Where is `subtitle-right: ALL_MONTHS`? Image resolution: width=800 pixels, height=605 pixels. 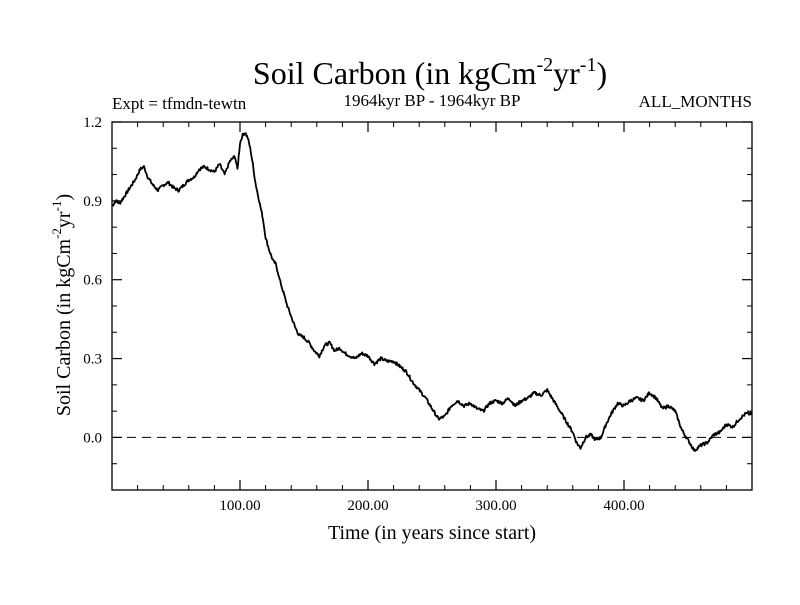 subtitle-right: ALL_MONTHS is located at coordinates (695, 101).